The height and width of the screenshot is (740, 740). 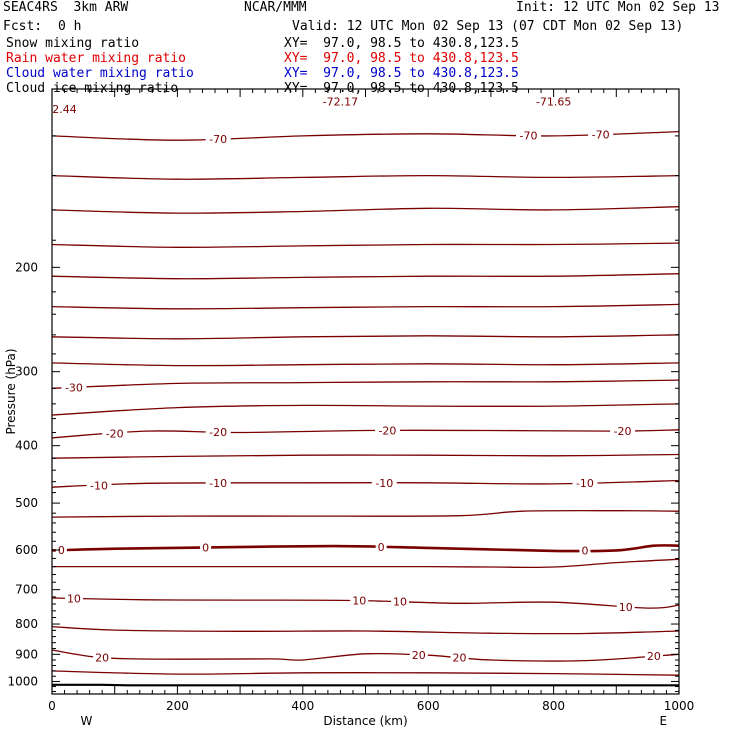 What do you see at coordinates (365, 456) in the screenshot?
I see `contour-line--15` at bounding box center [365, 456].